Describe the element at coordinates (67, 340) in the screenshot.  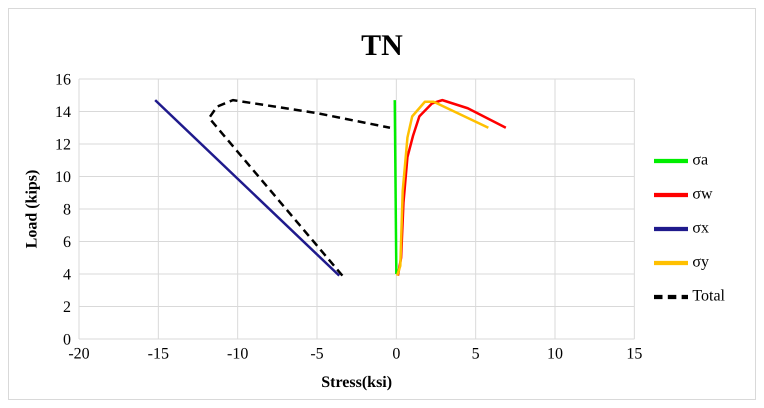
I see `y-tick-label: 0` at that location.